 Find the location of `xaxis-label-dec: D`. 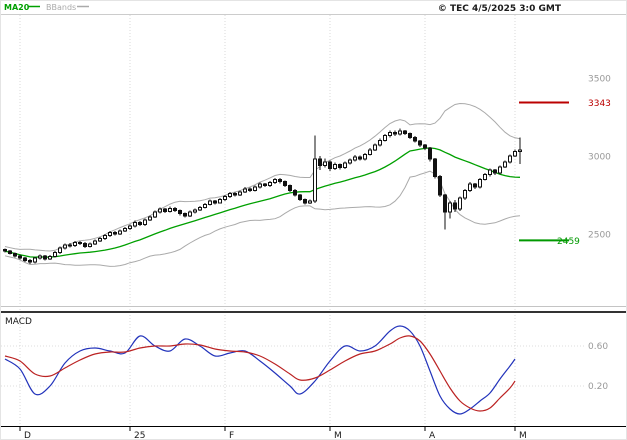

xaxis-label-dec: D is located at coordinates (27, 435).